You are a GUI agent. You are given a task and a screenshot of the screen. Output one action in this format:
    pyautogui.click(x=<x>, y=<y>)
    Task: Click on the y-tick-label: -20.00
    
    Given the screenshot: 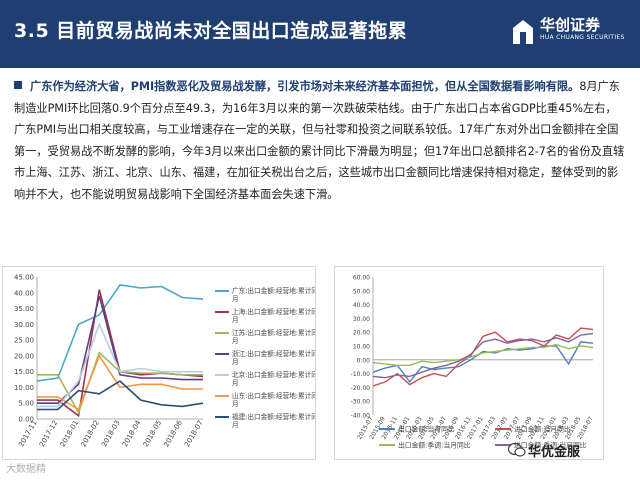 What is the action you would take?
    pyautogui.click(x=361, y=388)
    